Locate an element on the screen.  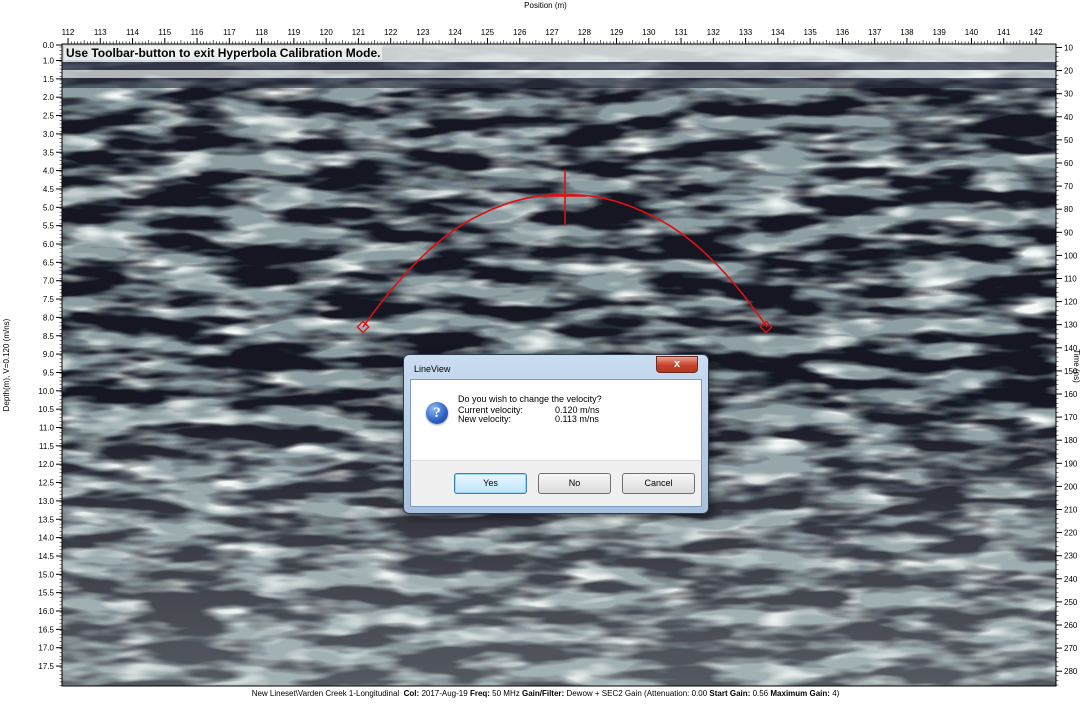
depth-tick-label: 11.5 is located at coordinates (47, 446).